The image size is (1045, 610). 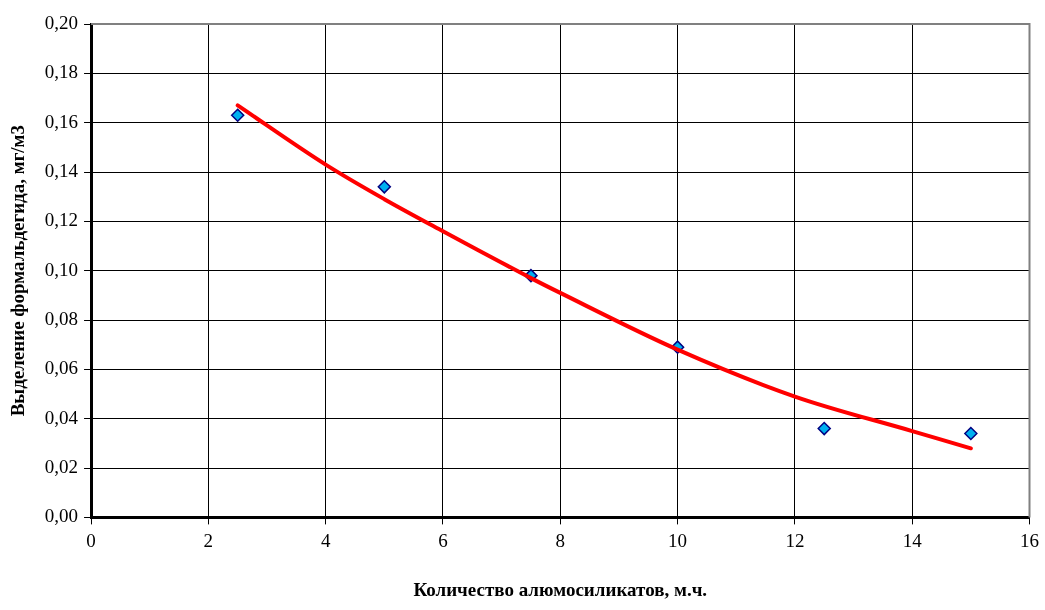 I want to click on x-tick-label: 0, so click(x=91, y=540).